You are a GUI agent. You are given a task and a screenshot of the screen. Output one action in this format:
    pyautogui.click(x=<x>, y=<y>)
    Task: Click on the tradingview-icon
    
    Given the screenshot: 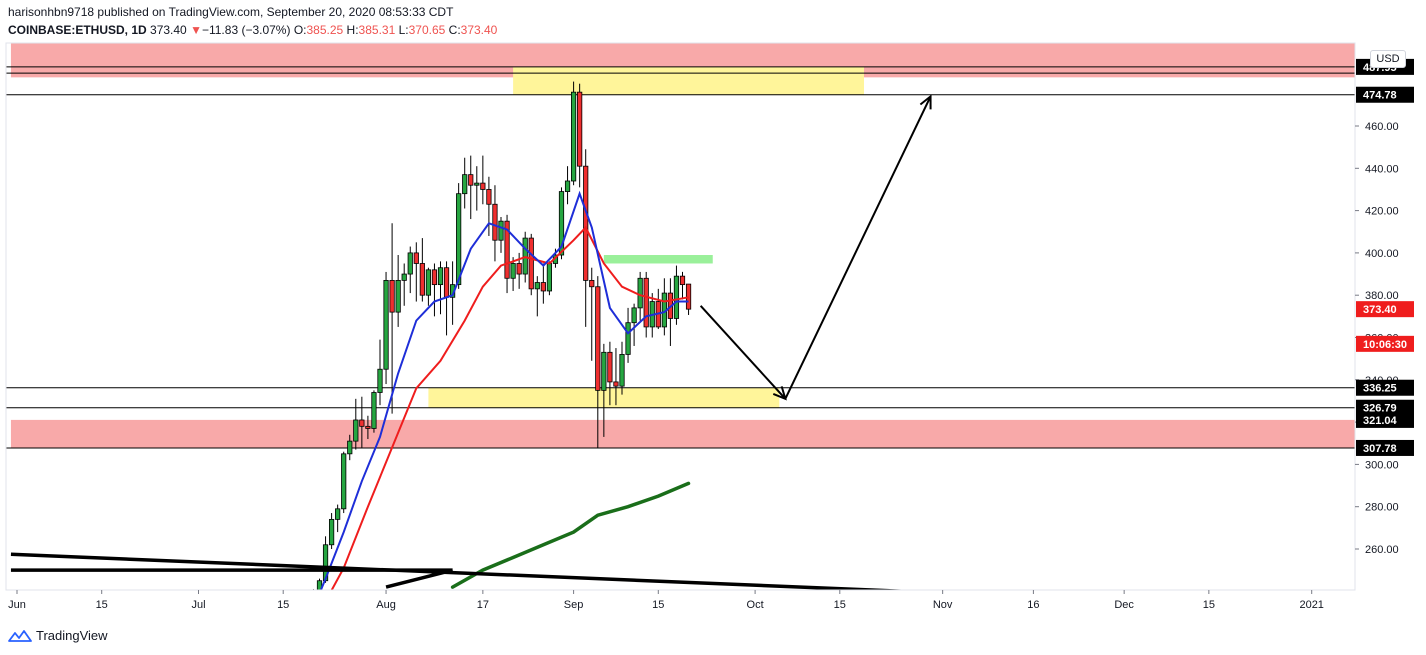 What is the action you would take?
    pyautogui.click(x=20, y=635)
    